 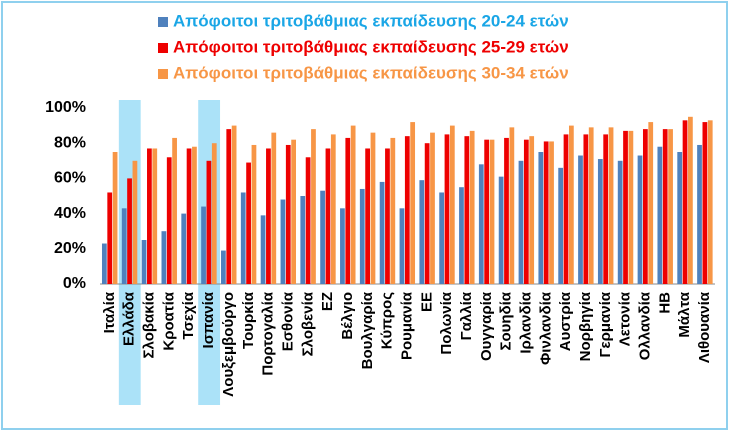 What do you see at coordinates (70, 213) in the screenshot?
I see `y-tick-label: 40%` at bounding box center [70, 213].